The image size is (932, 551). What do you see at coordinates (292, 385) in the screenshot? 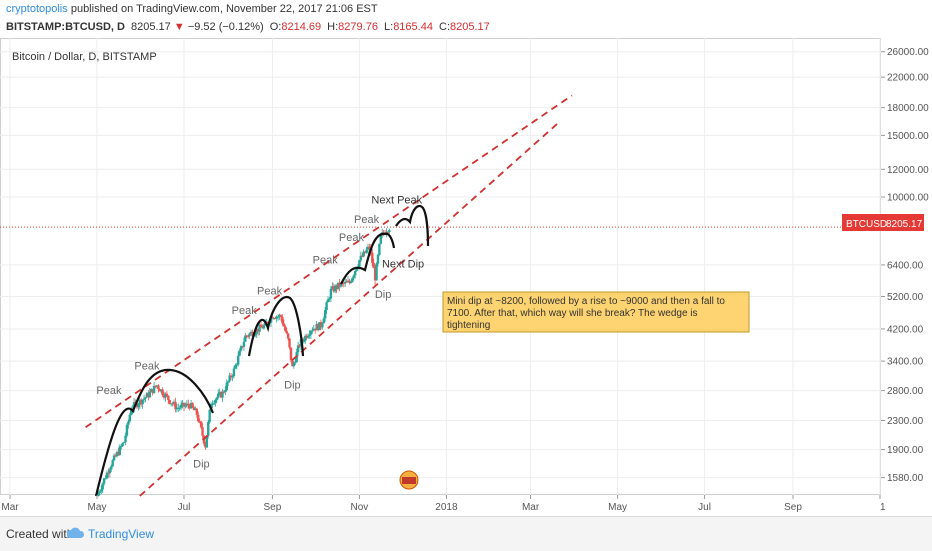
I see `annotation-label: Dip` at bounding box center [292, 385].